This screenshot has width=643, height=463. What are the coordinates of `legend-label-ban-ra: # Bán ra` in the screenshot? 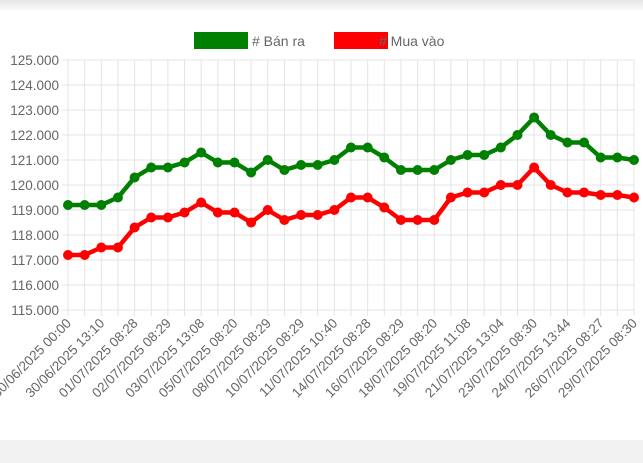 It's located at (278, 41).